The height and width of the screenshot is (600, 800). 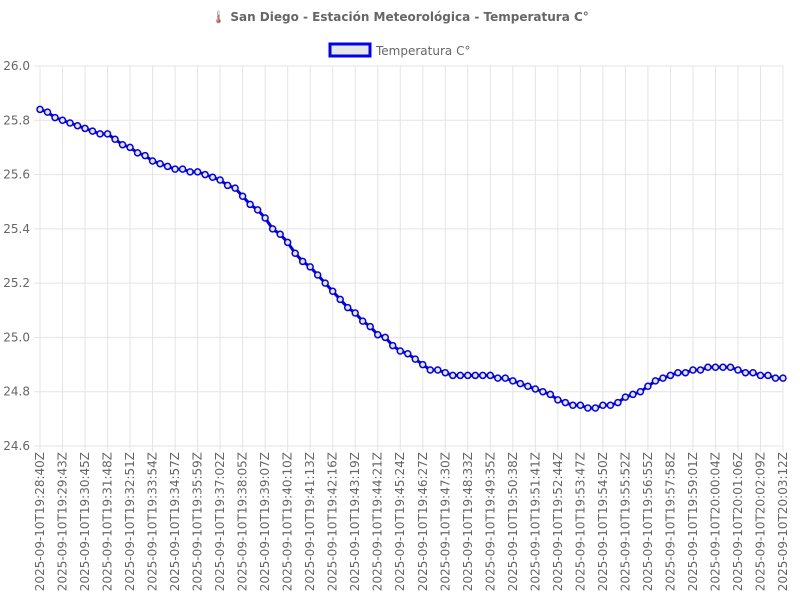 I want to click on legend-swatch, so click(x=350, y=50).